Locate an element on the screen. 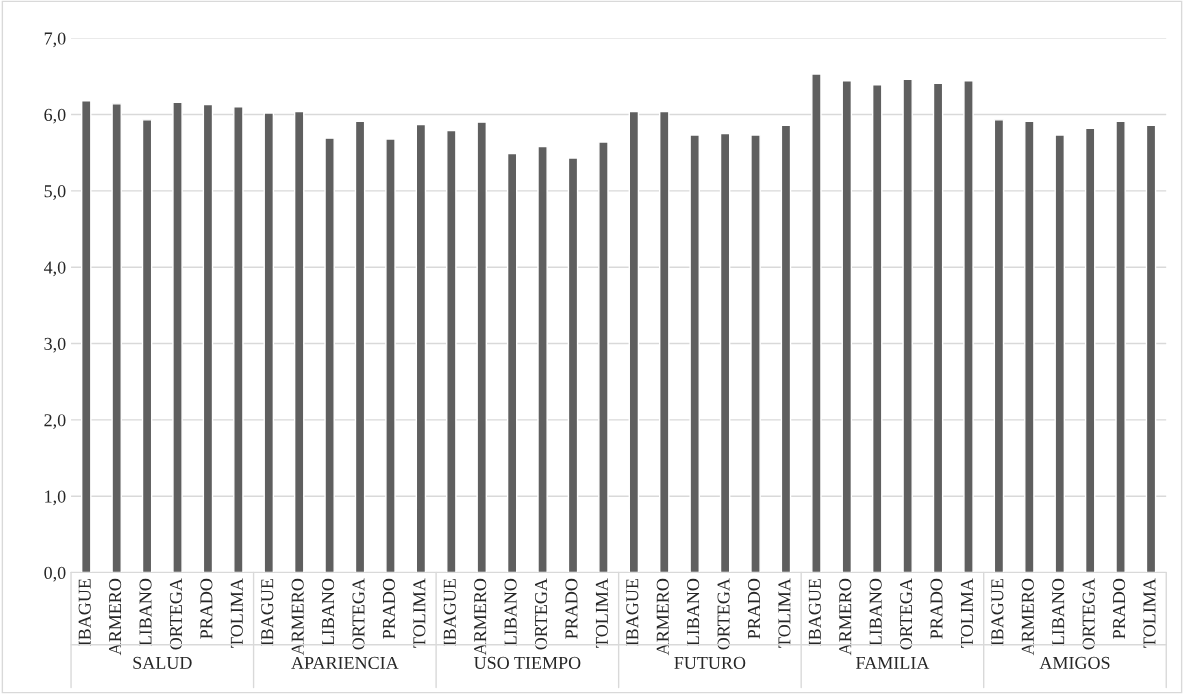  text: USO TIEMPO is located at coordinates (527, 662).